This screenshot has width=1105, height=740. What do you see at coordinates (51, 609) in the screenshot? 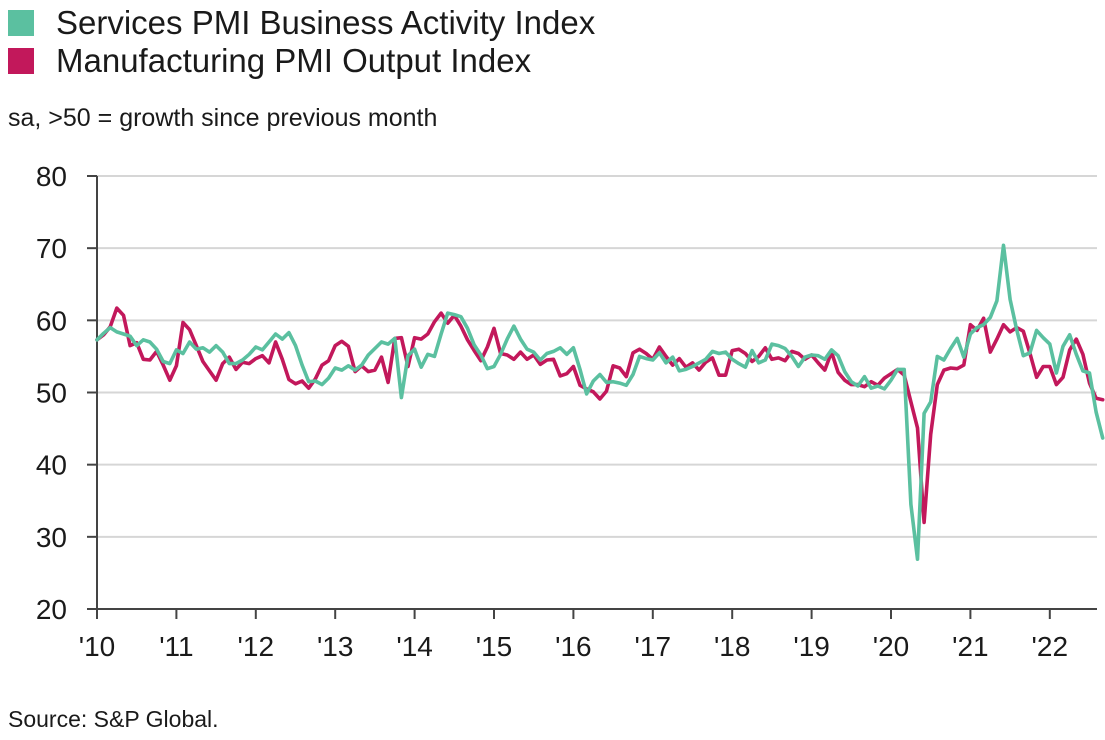
I see `y-tick-label-20: 20` at bounding box center [51, 609].